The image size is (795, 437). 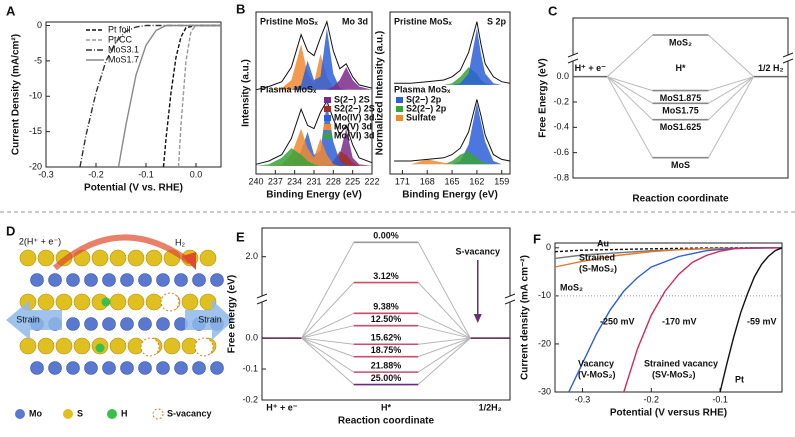 What do you see at coordinates (196, 174) in the screenshot?
I see `x-tick-label: 0.0` at bounding box center [196, 174].